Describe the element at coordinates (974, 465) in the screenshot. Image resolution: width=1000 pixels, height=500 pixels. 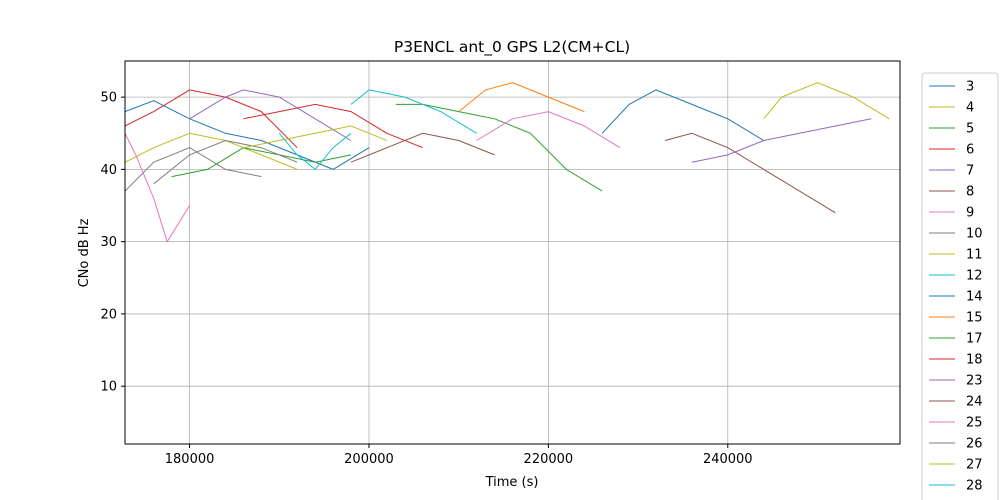
I see `legend-label-27: 27` at that location.